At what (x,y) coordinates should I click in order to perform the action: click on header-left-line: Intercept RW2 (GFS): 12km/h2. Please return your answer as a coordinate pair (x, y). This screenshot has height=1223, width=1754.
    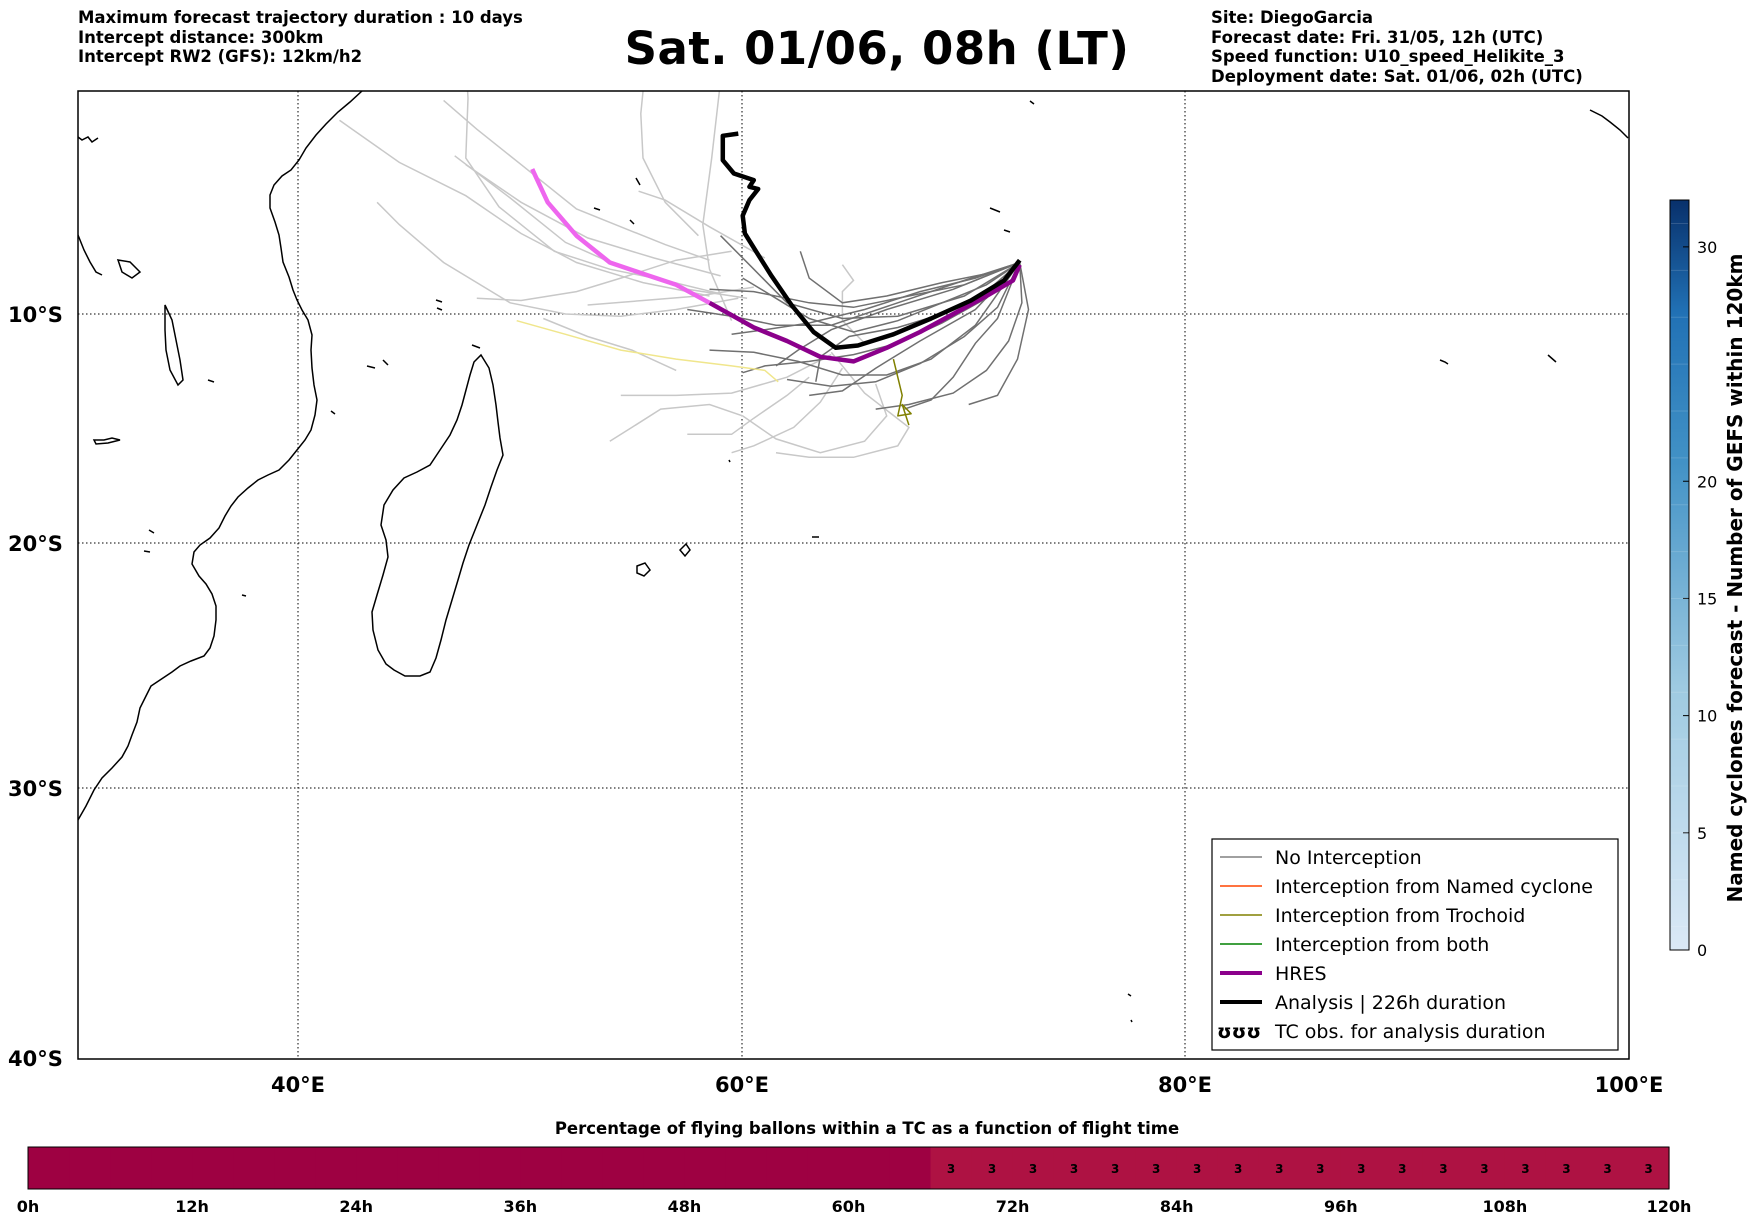
    Looking at the image, I should click on (220, 56).